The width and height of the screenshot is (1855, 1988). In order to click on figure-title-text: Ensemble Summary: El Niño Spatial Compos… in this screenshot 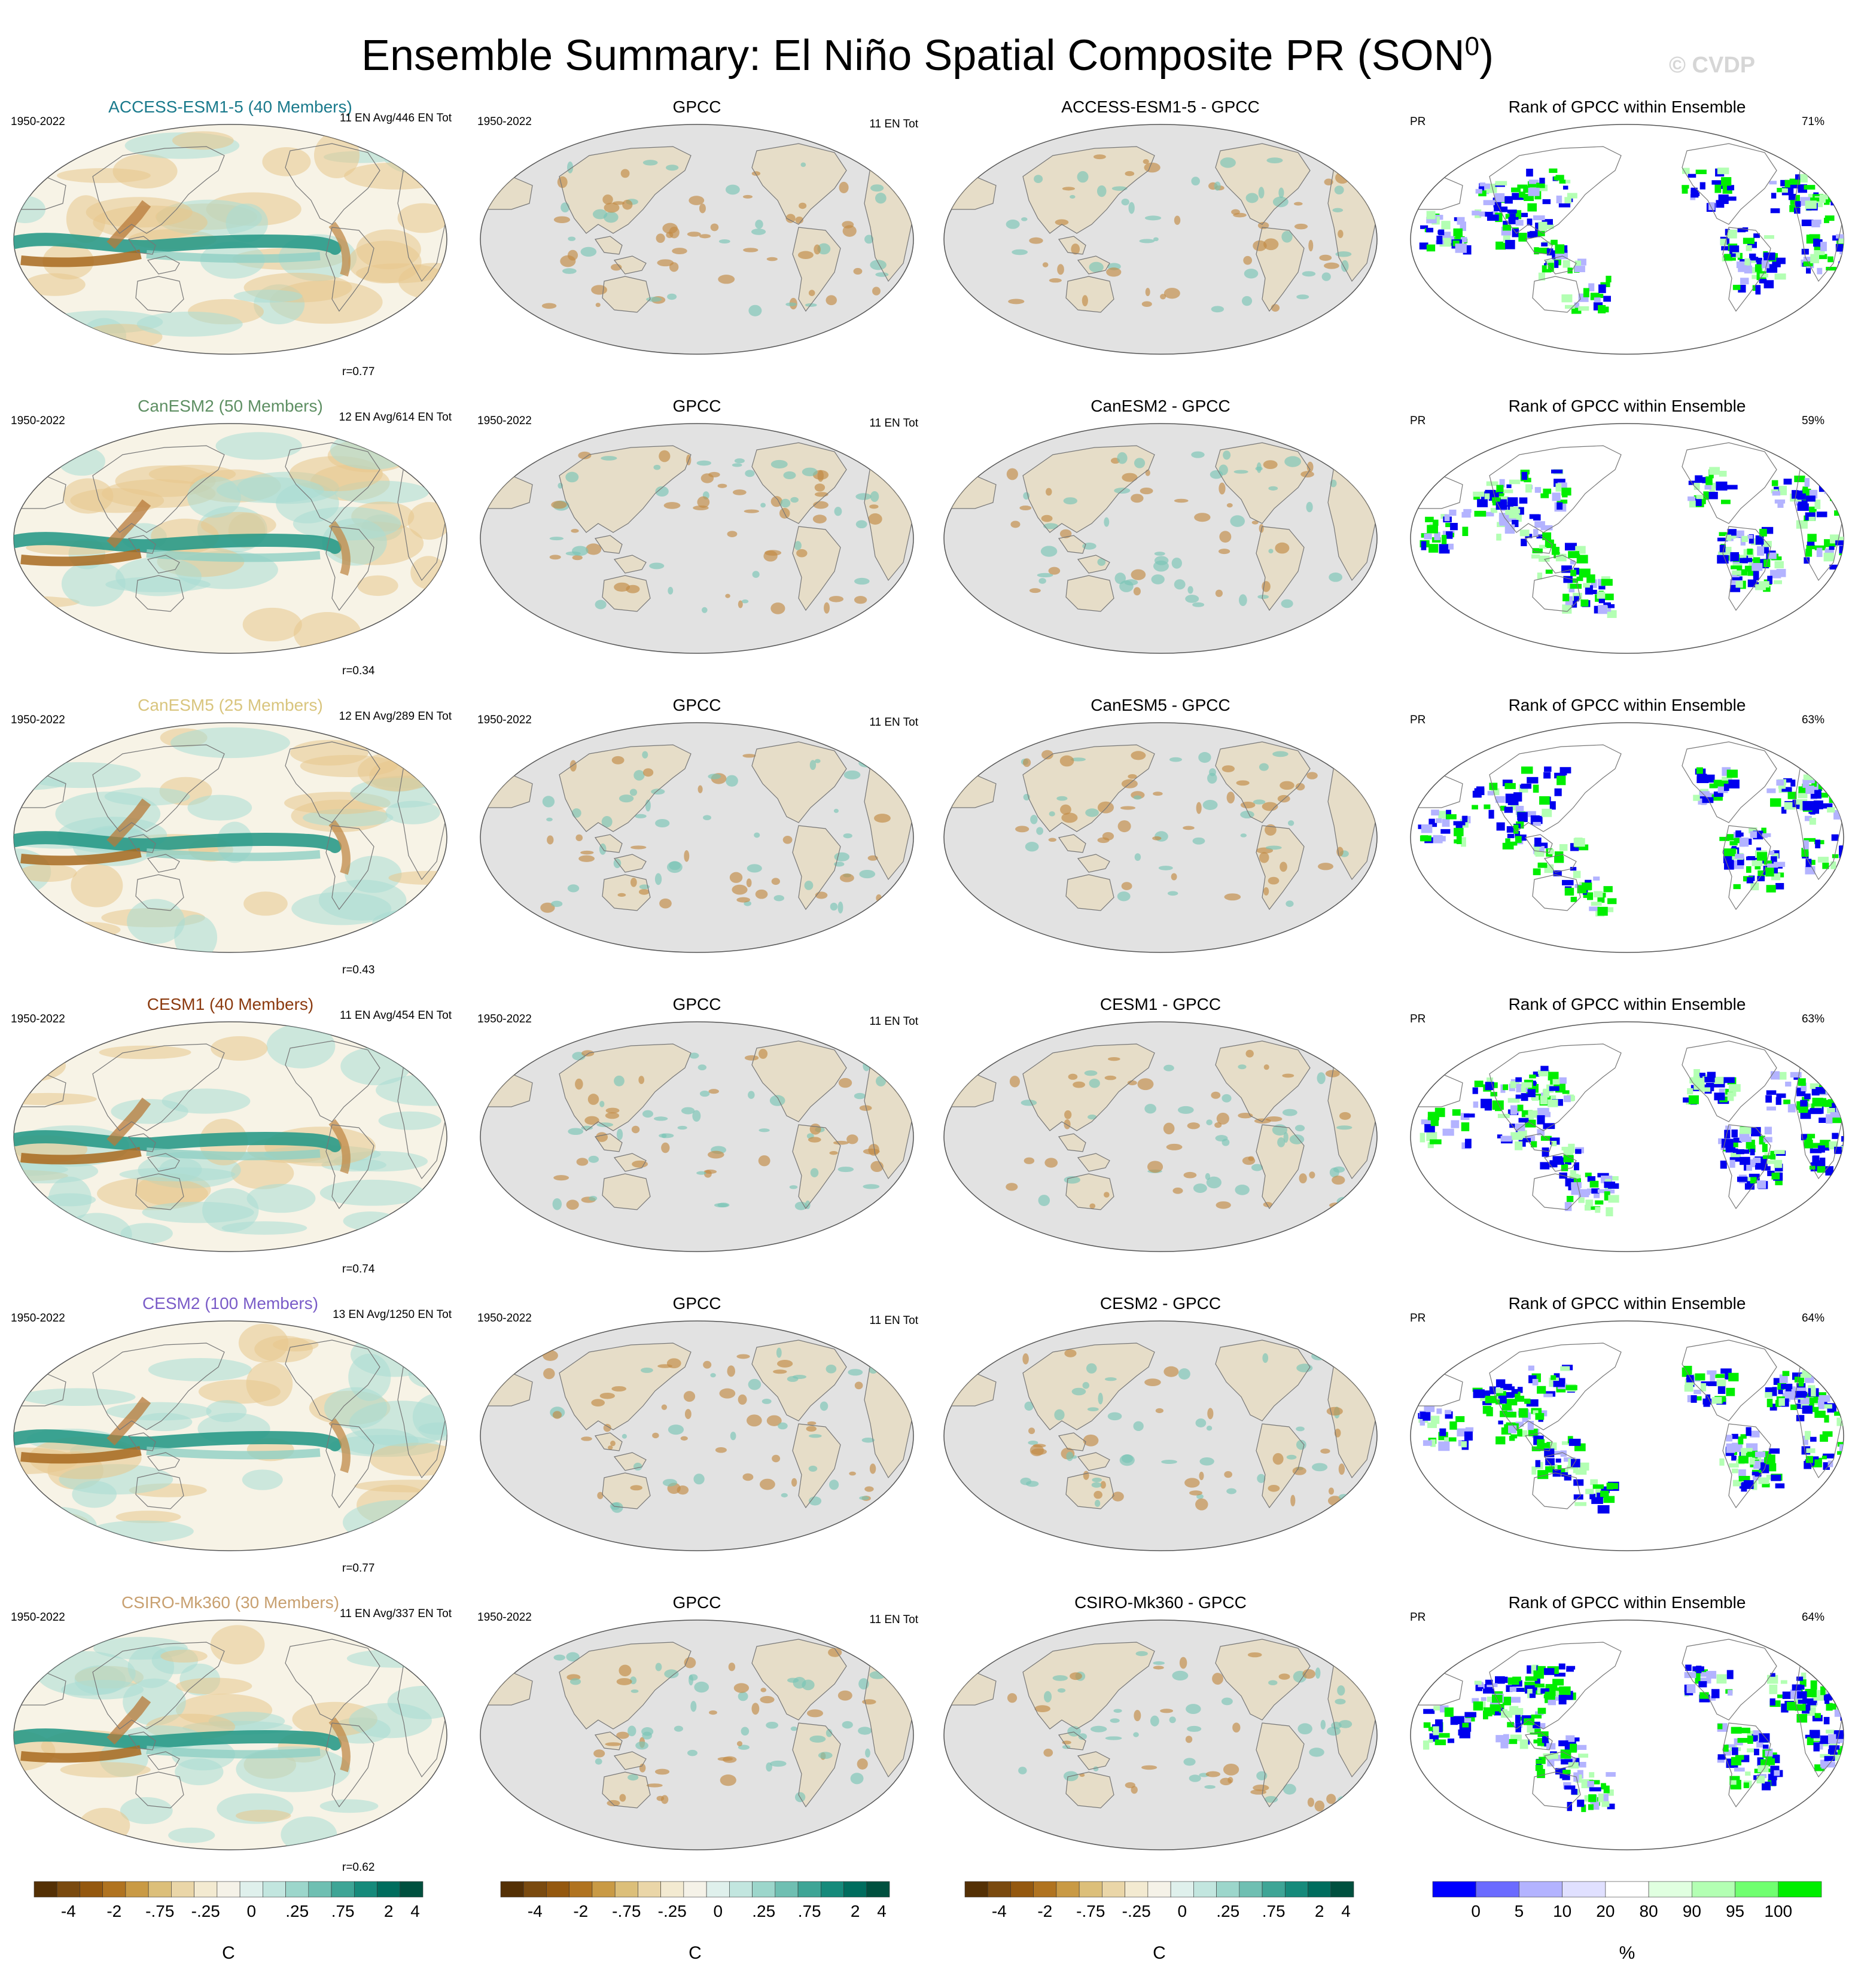, I will do `click(913, 56)`.